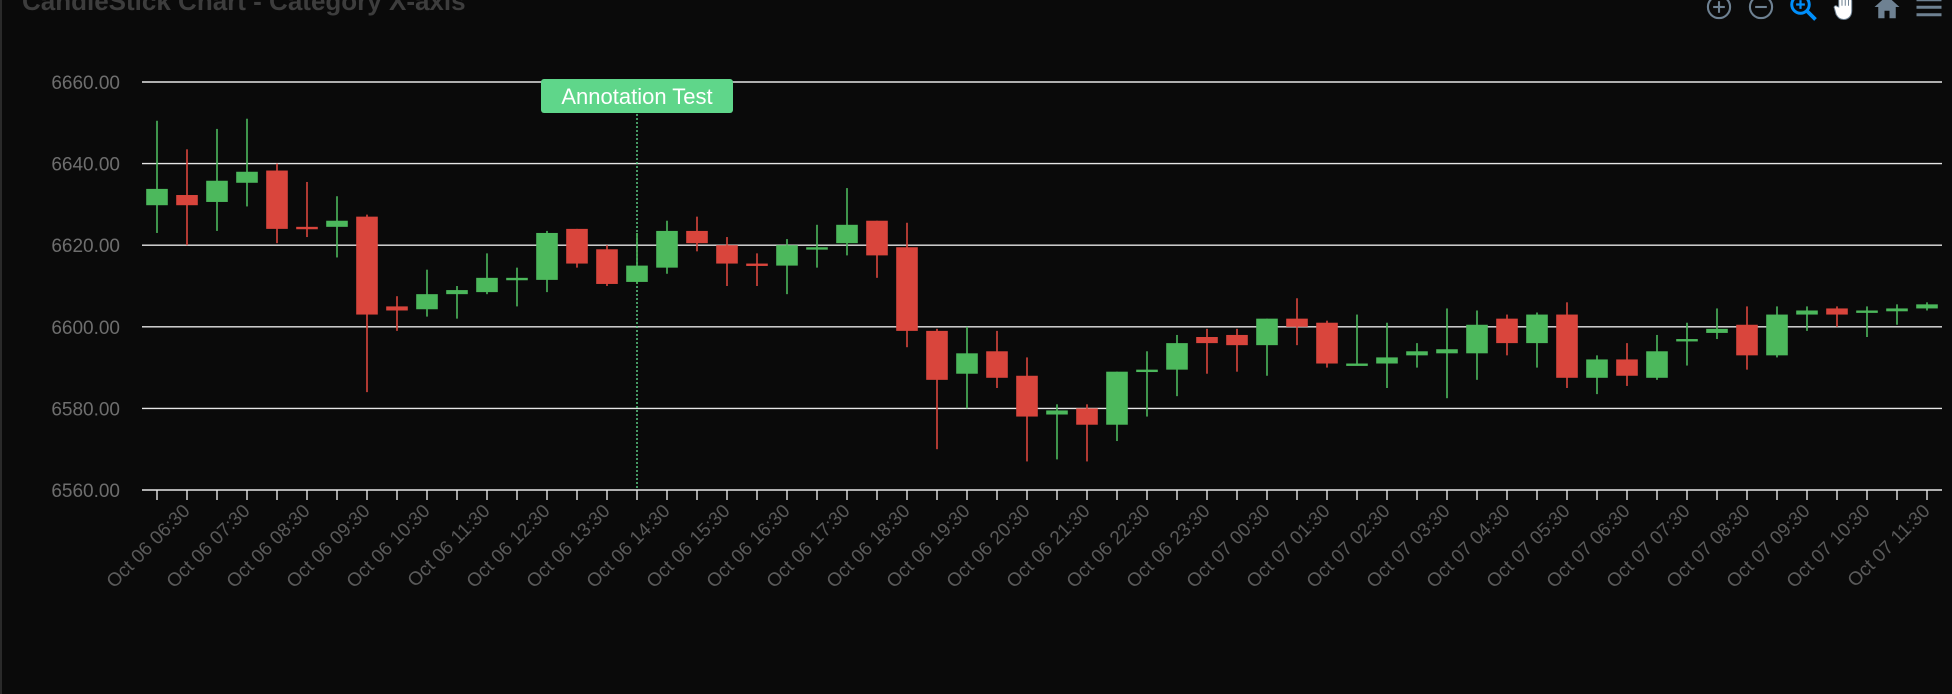 The height and width of the screenshot is (694, 1952). What do you see at coordinates (1845, 11) in the screenshot?
I see `pan-hand-icon` at bounding box center [1845, 11].